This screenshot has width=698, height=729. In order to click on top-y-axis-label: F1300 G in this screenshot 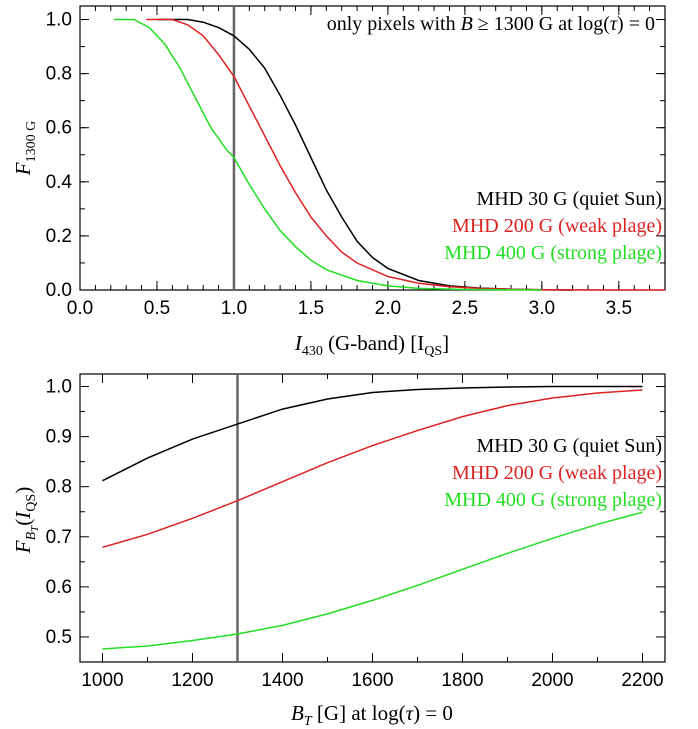, I will do `click(25, 148)`.